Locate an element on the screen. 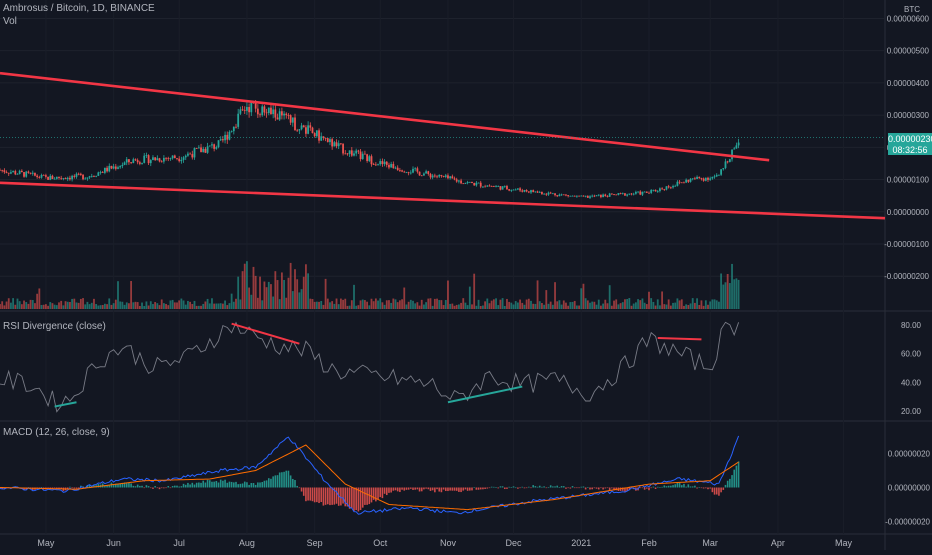 The image size is (932, 555). time-tick-label: Dec is located at coordinates (514, 543).